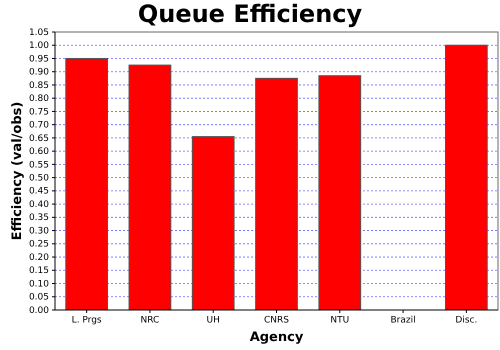 This screenshot has height=350, width=500. What do you see at coordinates (150, 320) in the screenshot?
I see `x-tick-label: NRC` at bounding box center [150, 320].